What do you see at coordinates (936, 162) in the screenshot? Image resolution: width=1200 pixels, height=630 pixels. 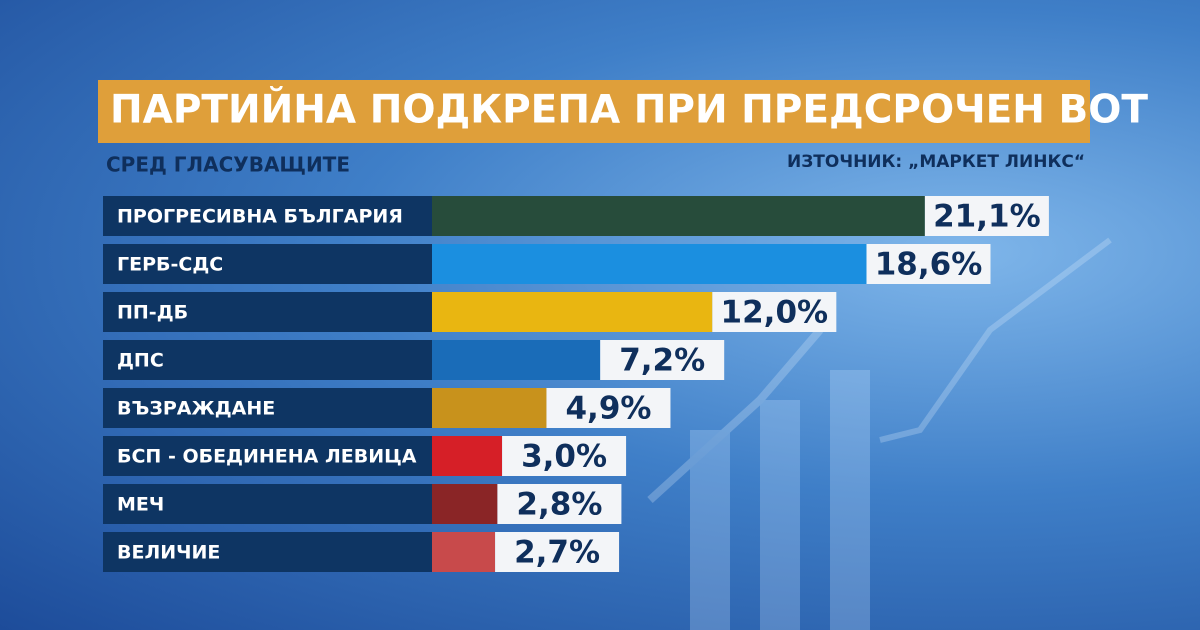 I see `source: ИЗТОЧНИК: „МАРКЕТ ЛИНКС“` at bounding box center [936, 162].